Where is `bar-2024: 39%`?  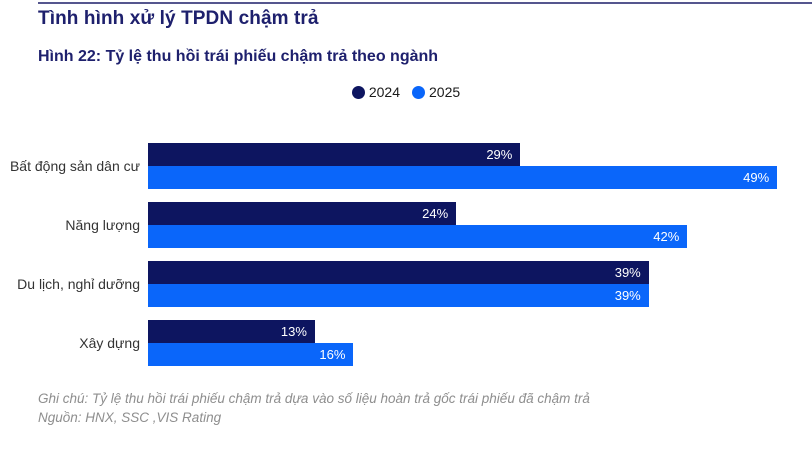 bar-2024: 39% is located at coordinates (398, 272).